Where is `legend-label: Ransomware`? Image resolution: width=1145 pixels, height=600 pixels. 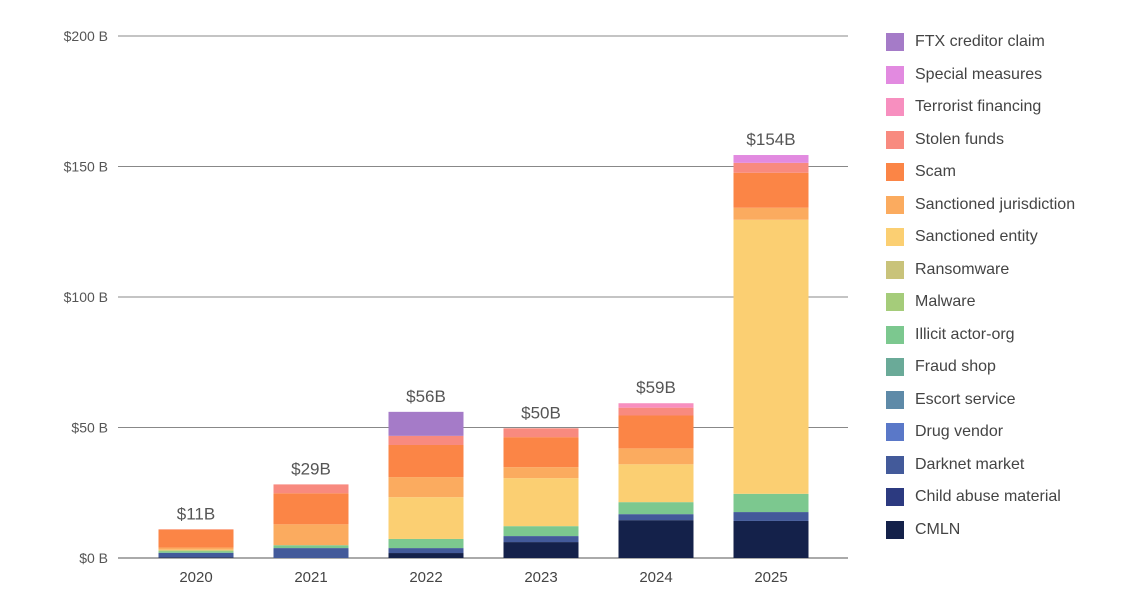 legend-label: Ransomware is located at coordinates (962, 269).